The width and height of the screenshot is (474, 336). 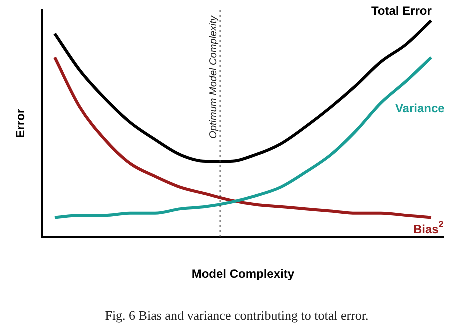 I want to click on series-label: Variance, so click(x=420, y=109).